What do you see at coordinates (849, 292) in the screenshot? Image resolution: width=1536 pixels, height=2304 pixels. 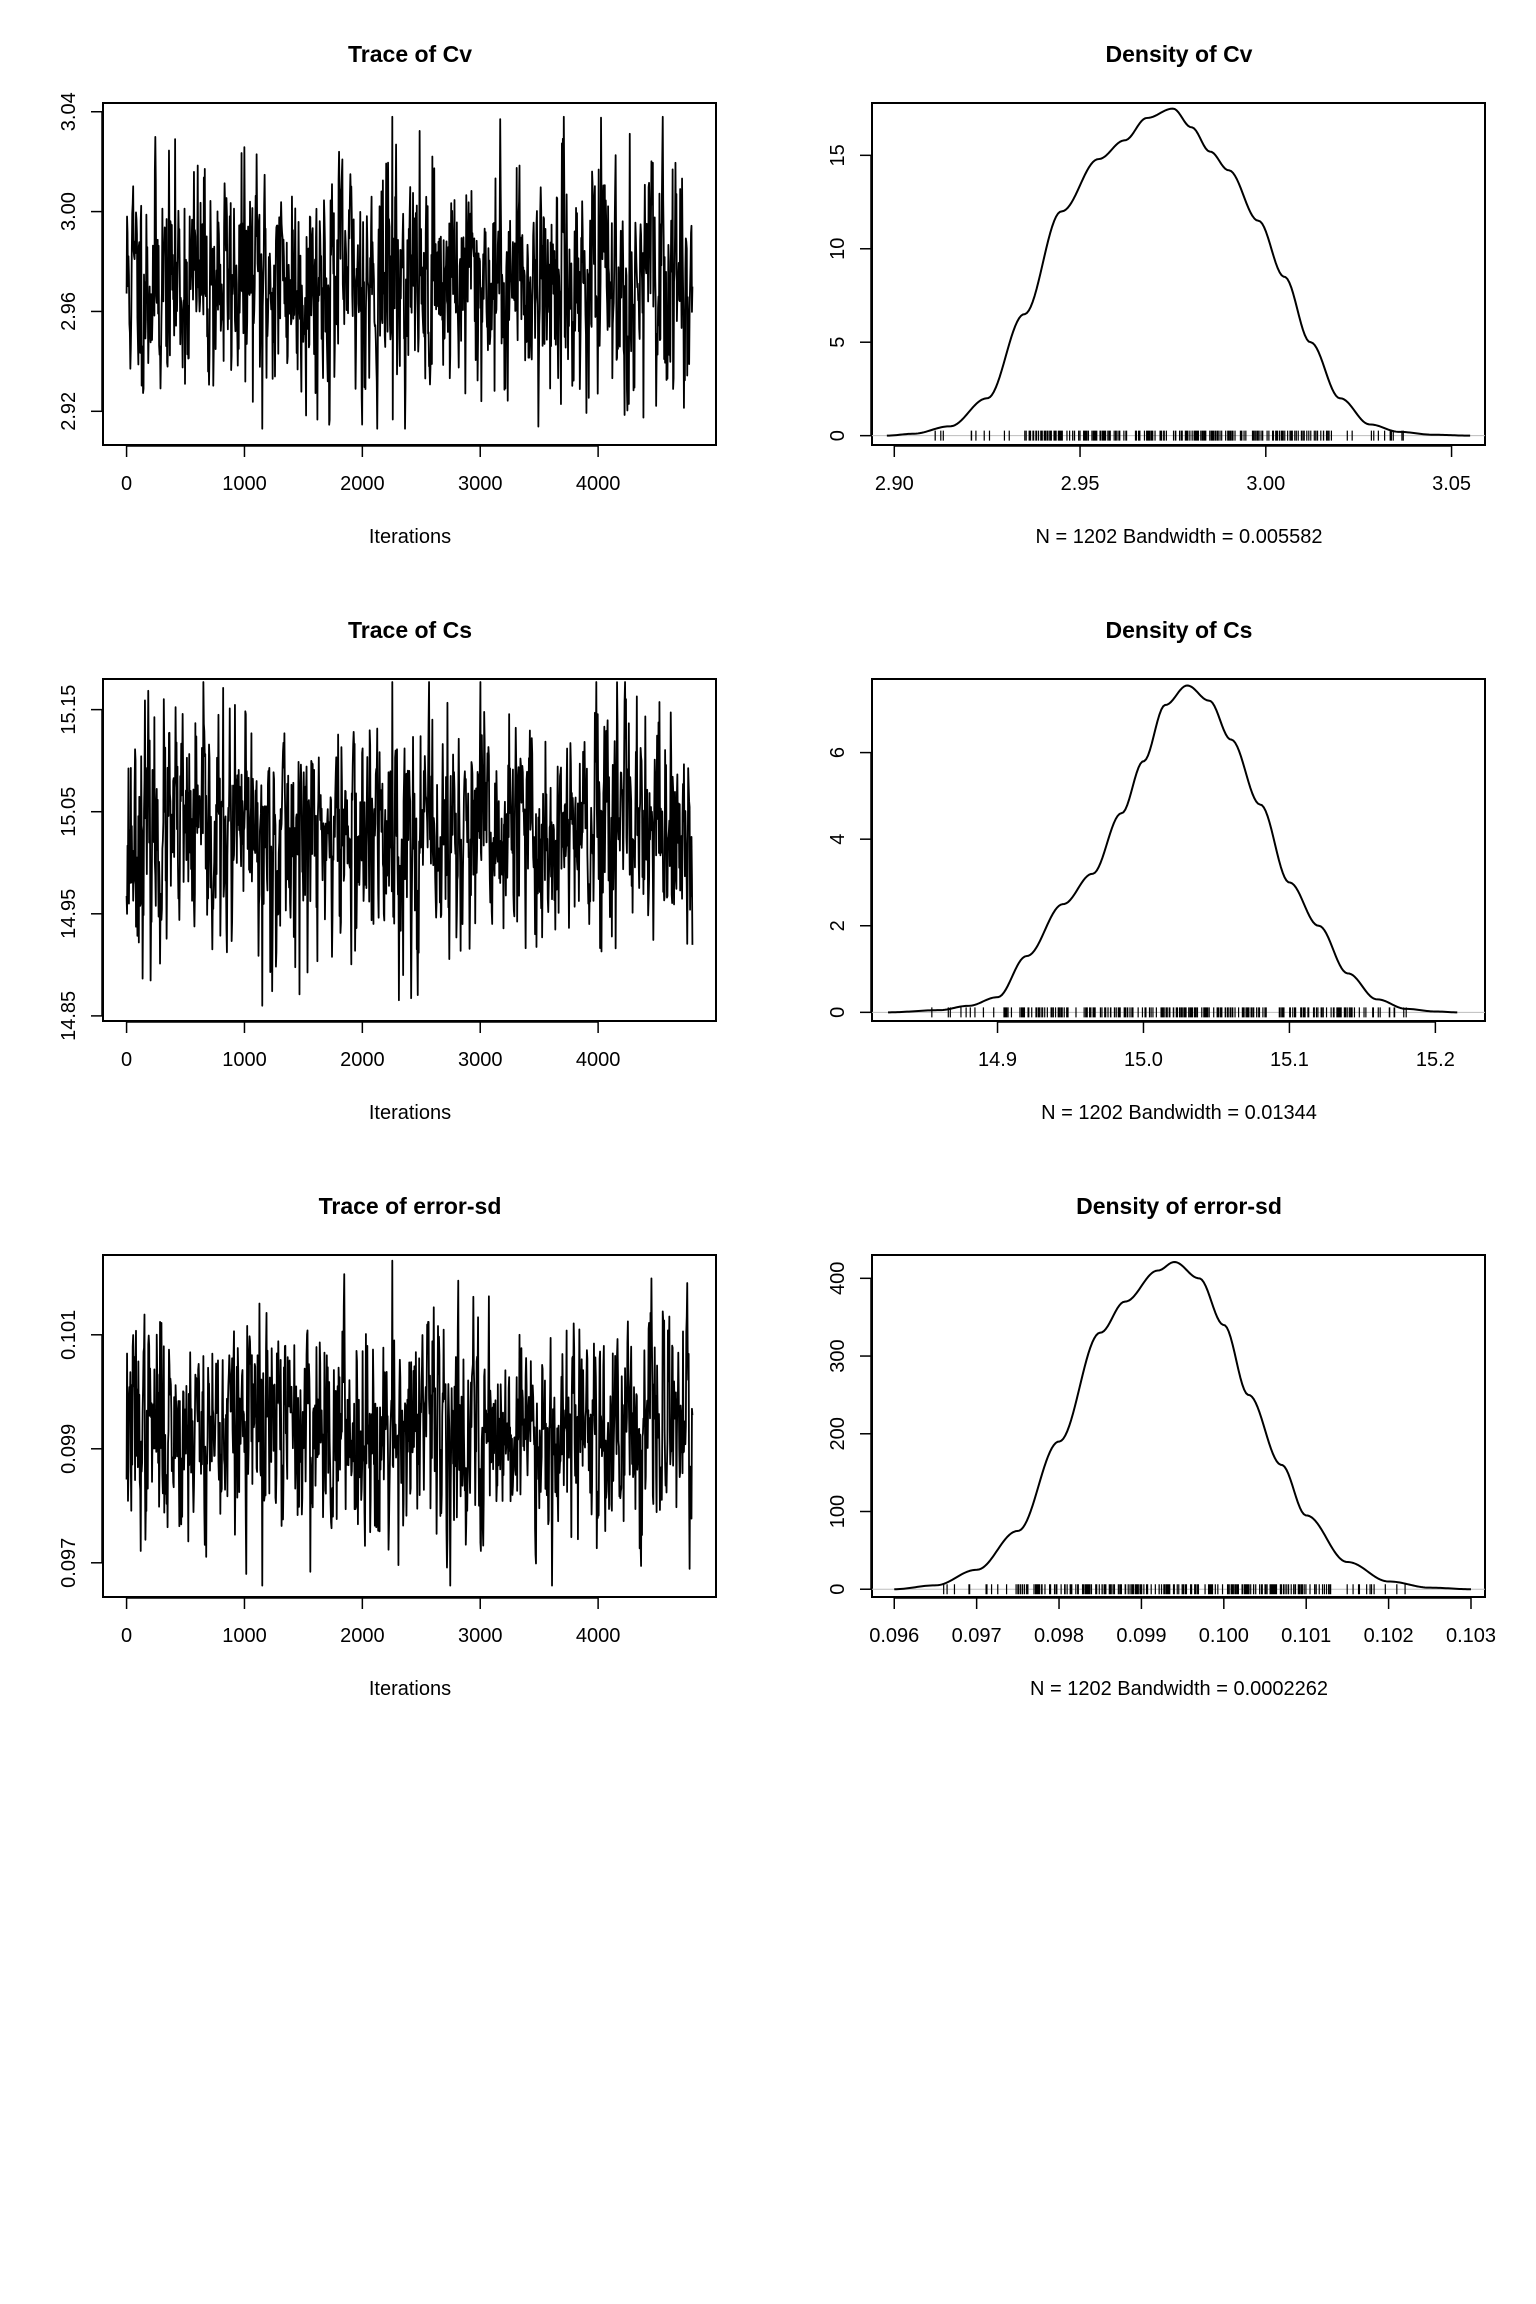 I see `y-axis: 0 5 10 15` at bounding box center [849, 292].